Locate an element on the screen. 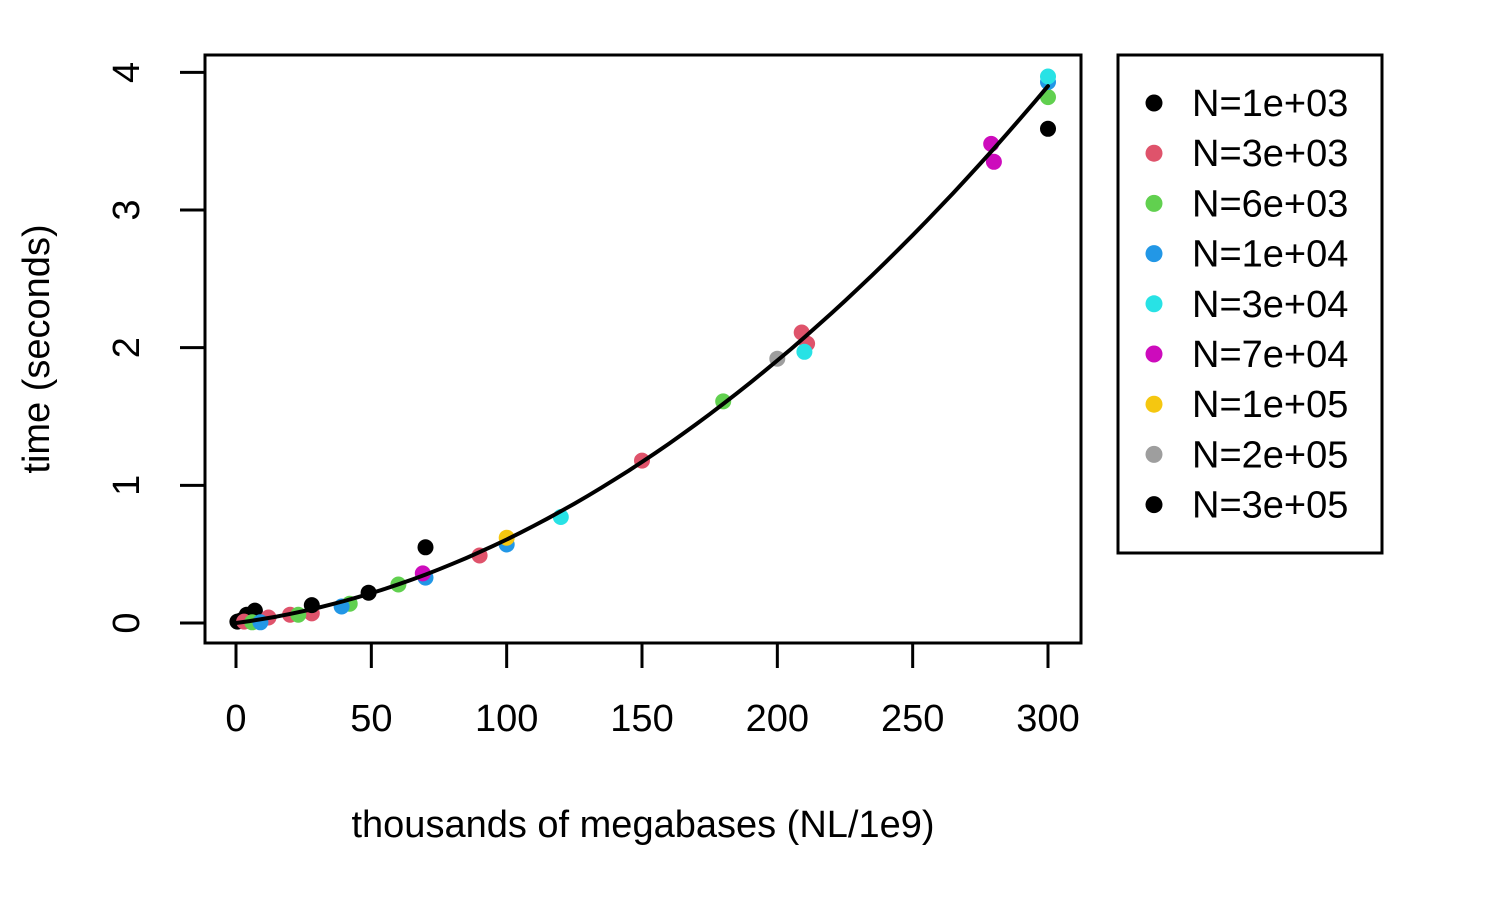  y-tick-label: 1 is located at coordinates (127, 485).